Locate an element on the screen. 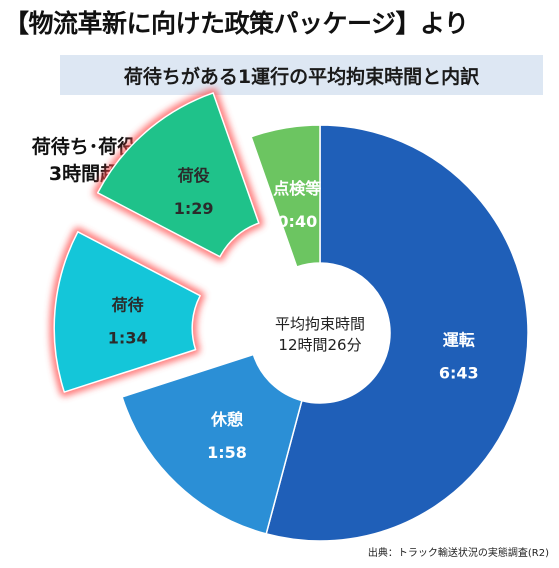 This screenshot has height=568, width=559. slice-3-label: 荷待 is located at coordinates (128, 305).